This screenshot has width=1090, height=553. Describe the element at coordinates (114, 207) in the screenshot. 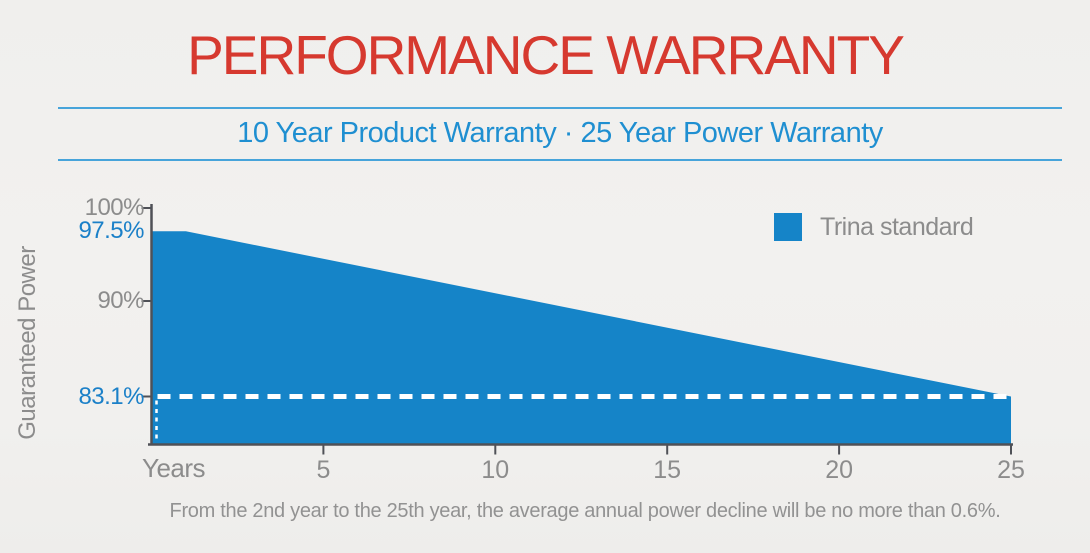

I see `y-tick-label: 100%` at that location.